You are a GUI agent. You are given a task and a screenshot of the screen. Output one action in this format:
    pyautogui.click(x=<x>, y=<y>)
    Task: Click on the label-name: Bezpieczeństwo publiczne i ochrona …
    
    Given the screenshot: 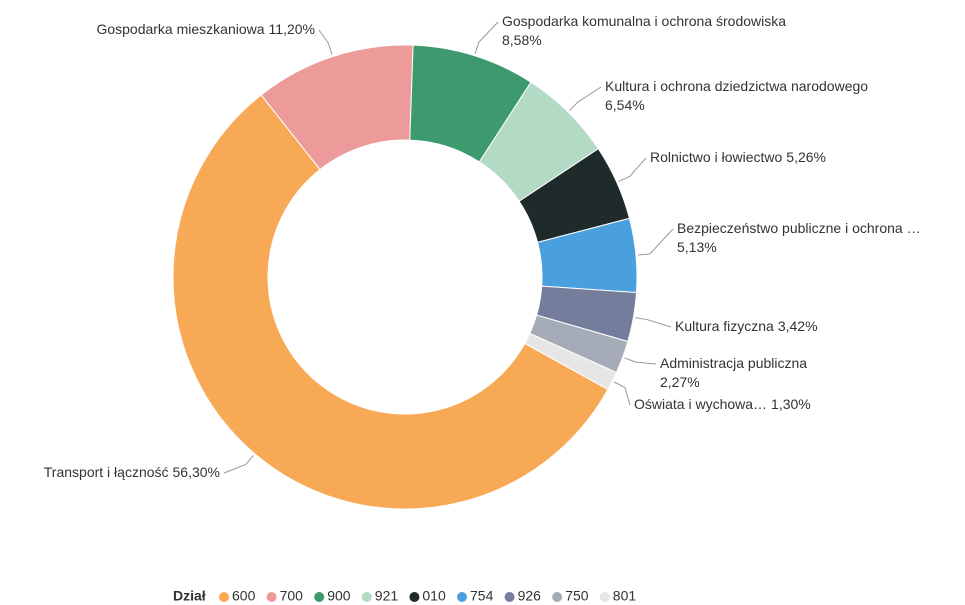 What is the action you would take?
    pyautogui.click(x=799, y=228)
    